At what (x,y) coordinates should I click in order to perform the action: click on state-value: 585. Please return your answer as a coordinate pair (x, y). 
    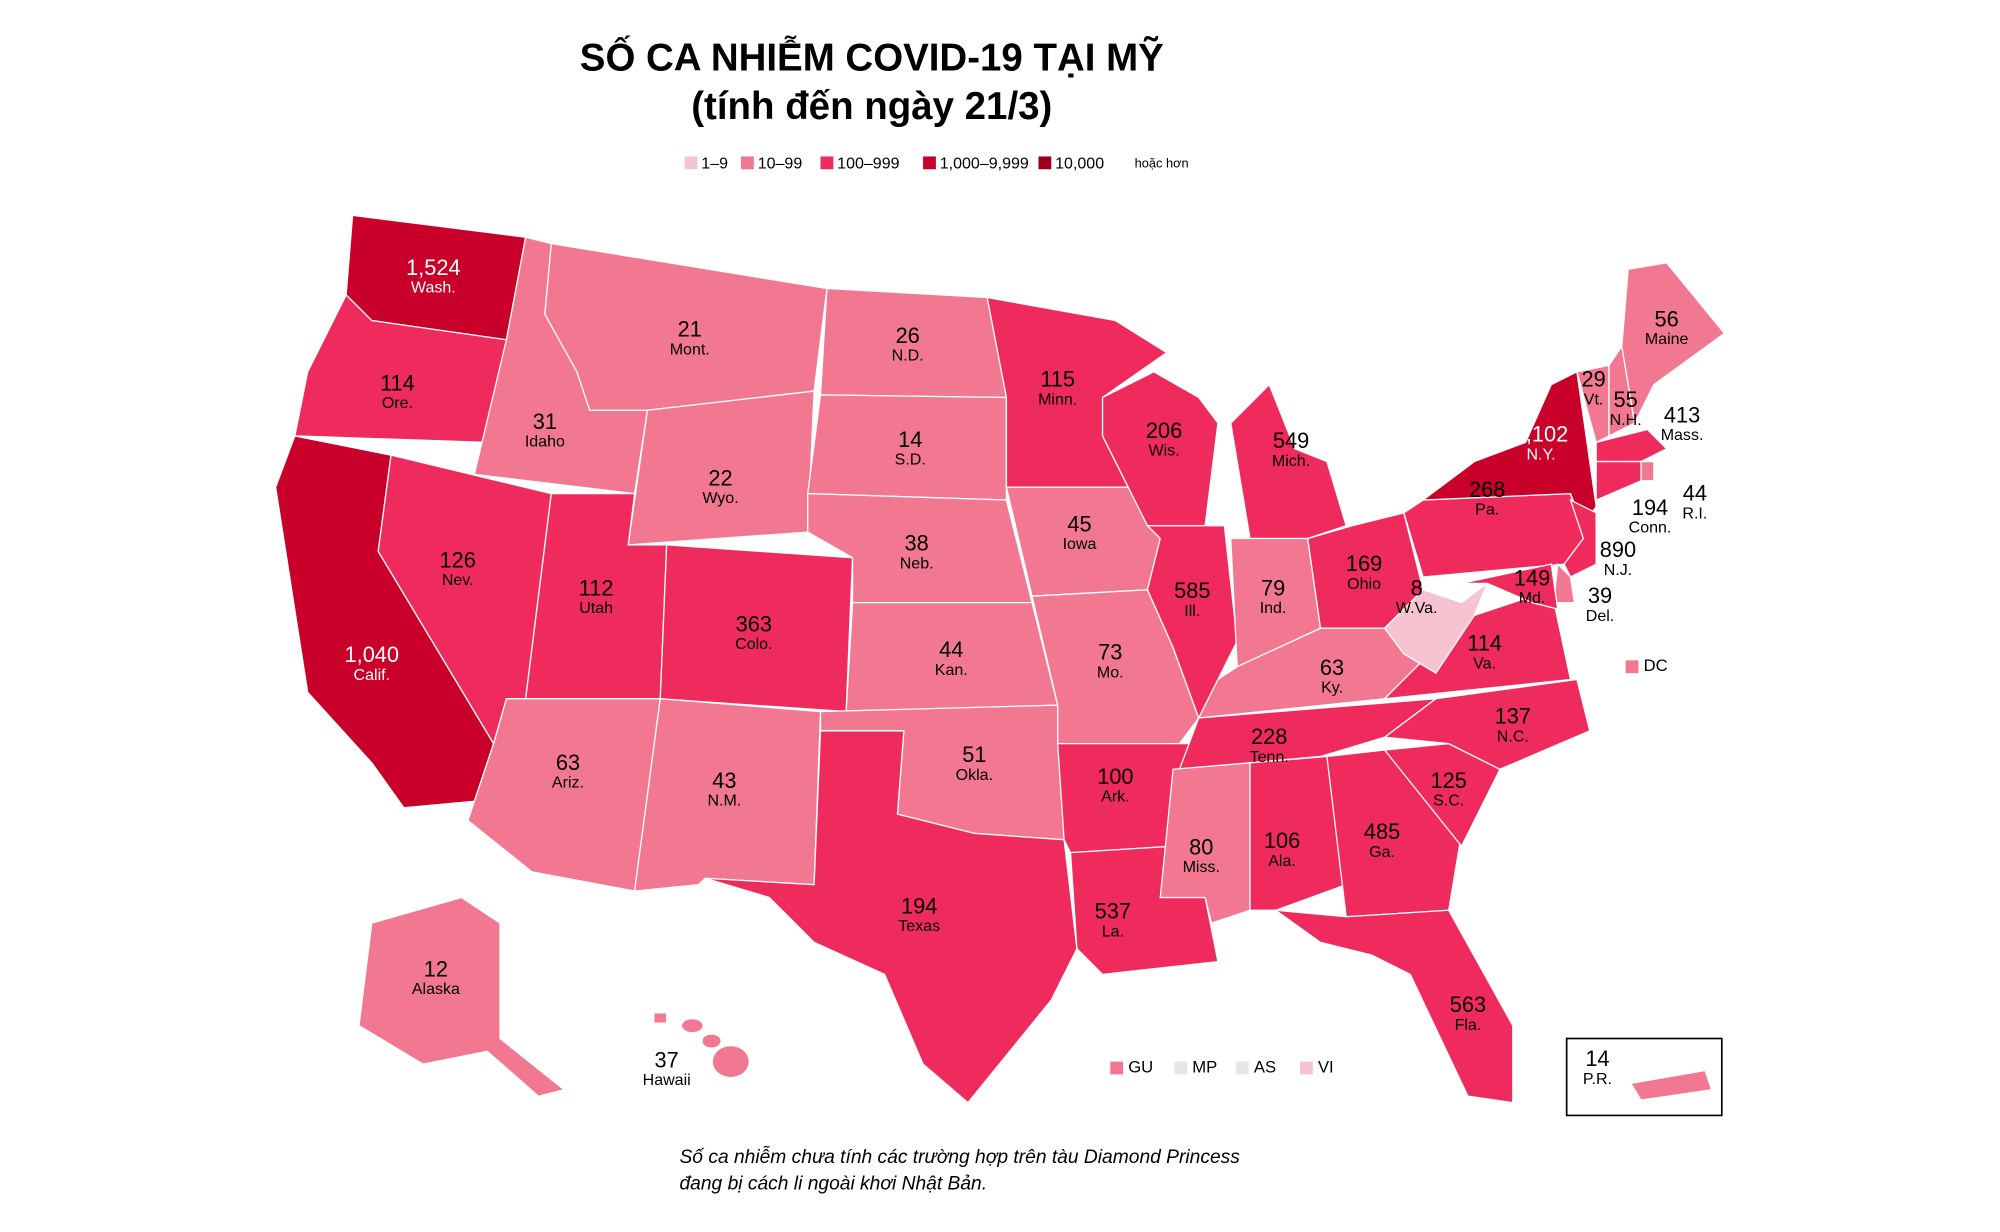
    Looking at the image, I should click on (1192, 590).